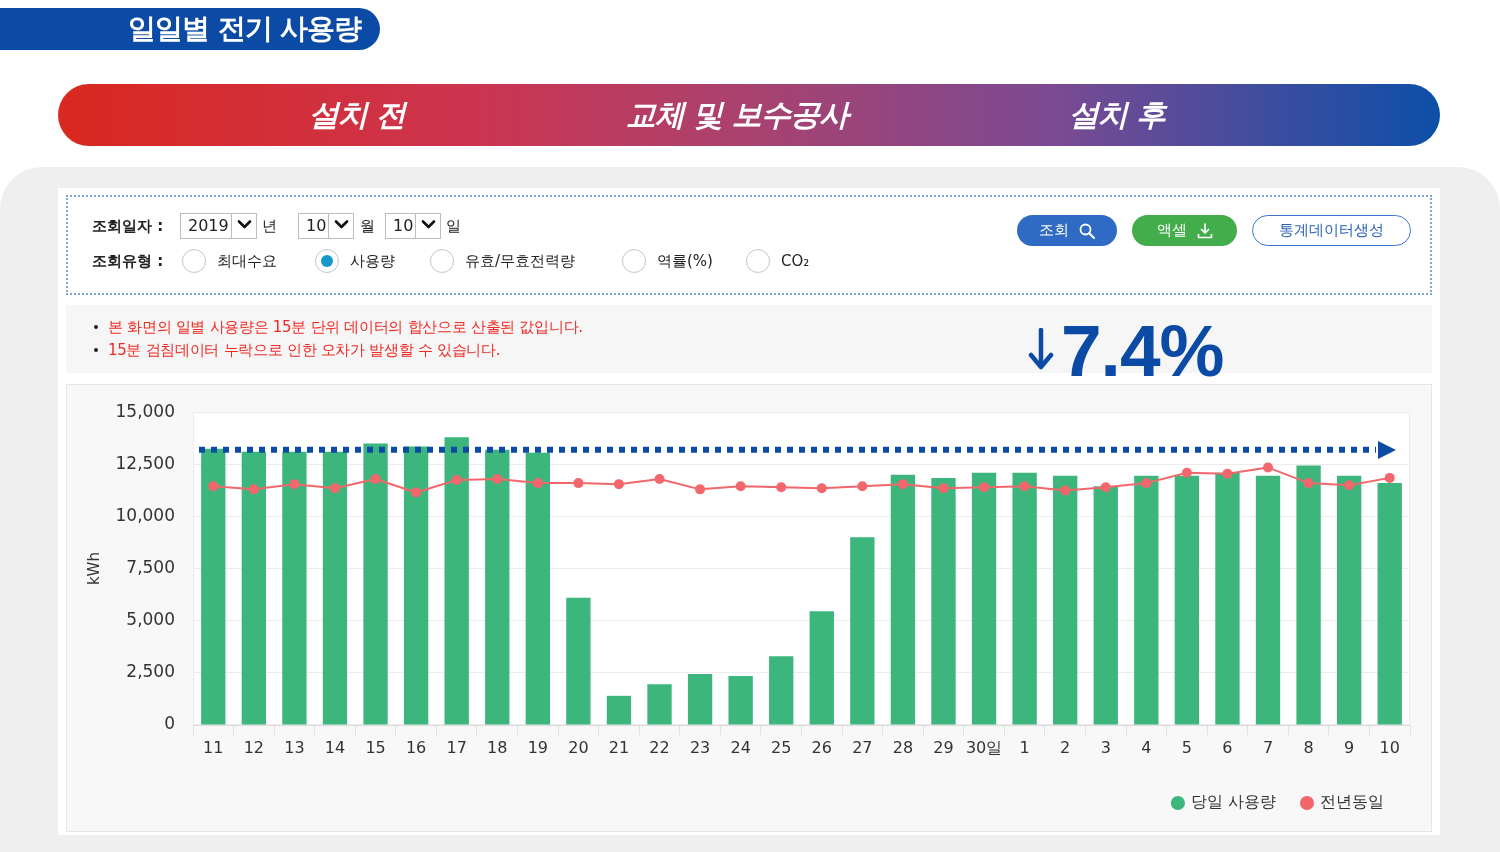 This screenshot has width=1500, height=852. What do you see at coordinates (1054, 230) in the screenshot?
I see `text: 조회` at bounding box center [1054, 230].